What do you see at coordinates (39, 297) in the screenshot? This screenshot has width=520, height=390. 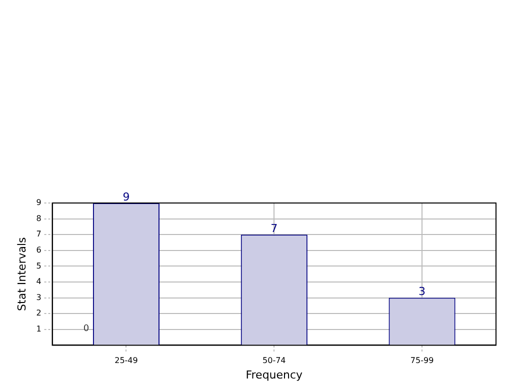 I see `y-tick-label: 3` at bounding box center [39, 297].